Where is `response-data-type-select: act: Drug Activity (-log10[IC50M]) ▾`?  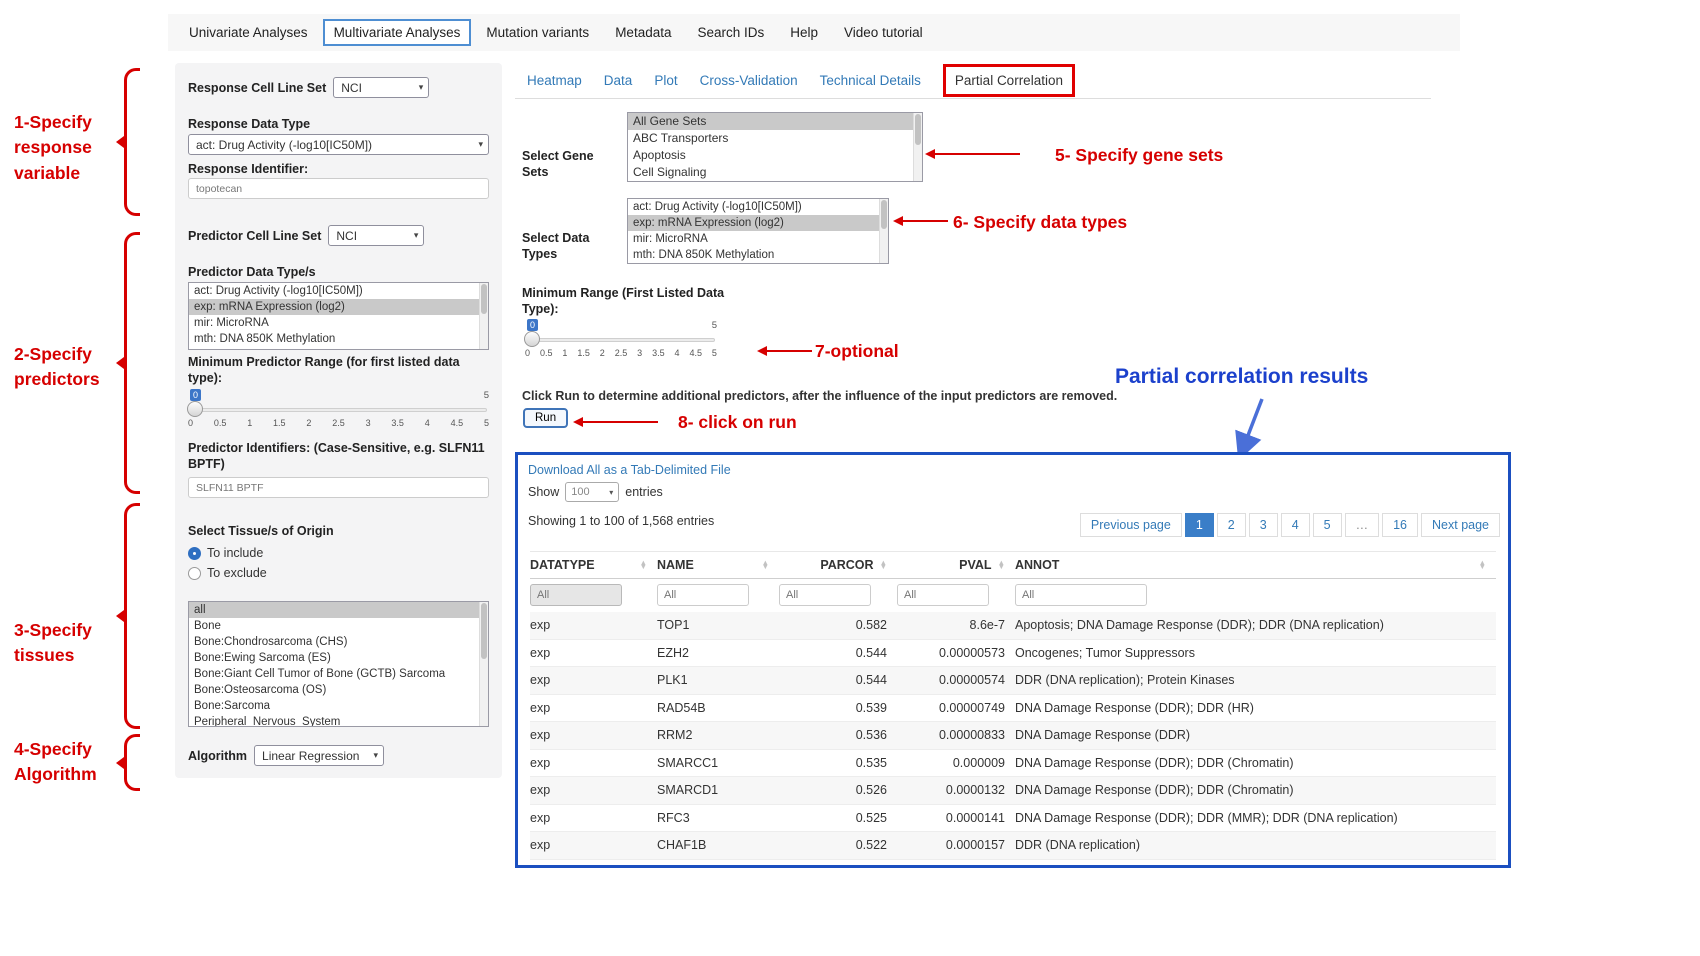 response-data-type-select: act: Drug Activity (-log10[IC50M]) ▾ is located at coordinates (338, 144).